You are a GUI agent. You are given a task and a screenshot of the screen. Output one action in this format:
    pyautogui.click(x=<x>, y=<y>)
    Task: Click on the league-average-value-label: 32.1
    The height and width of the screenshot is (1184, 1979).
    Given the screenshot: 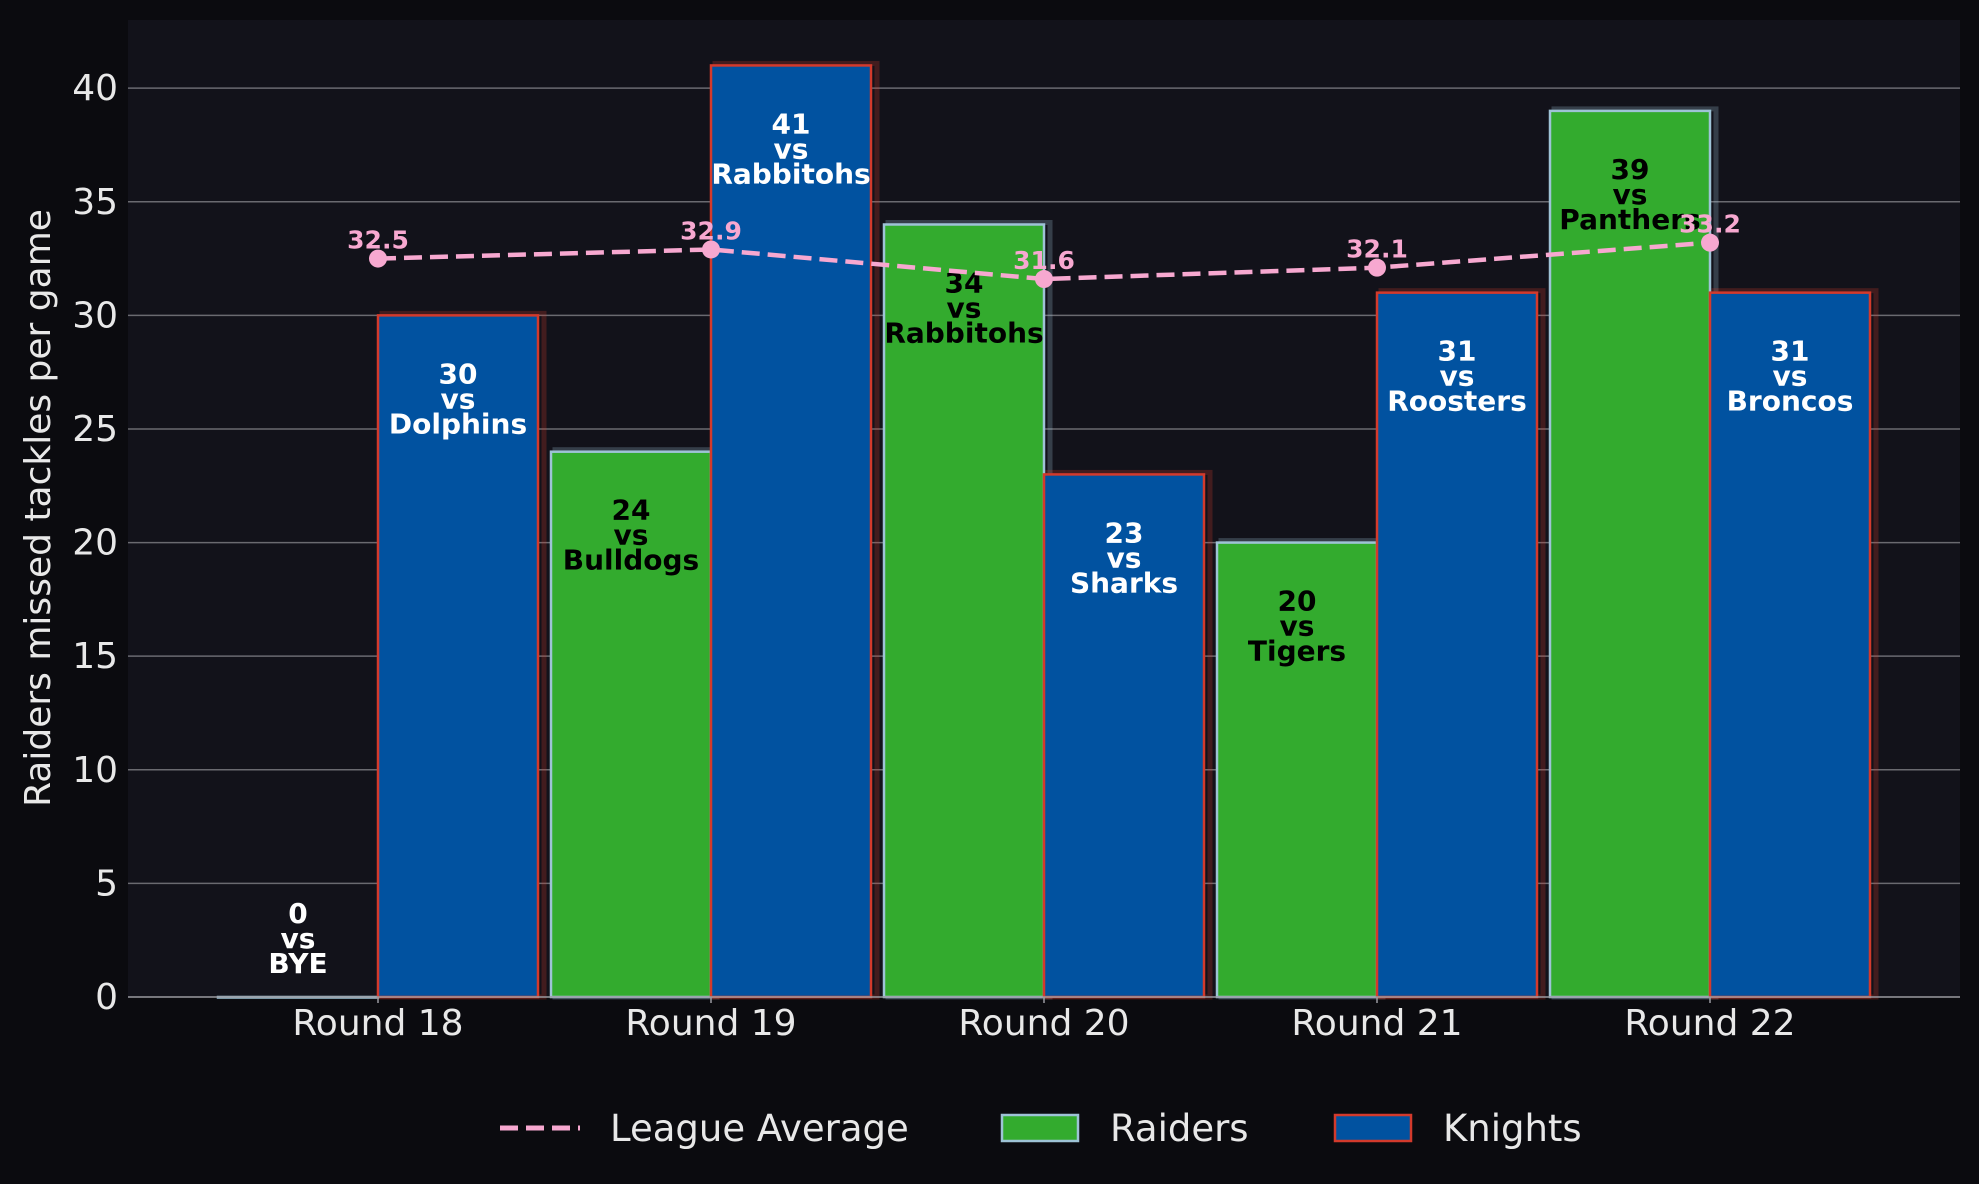 What is the action you would take?
    pyautogui.click(x=1377, y=249)
    